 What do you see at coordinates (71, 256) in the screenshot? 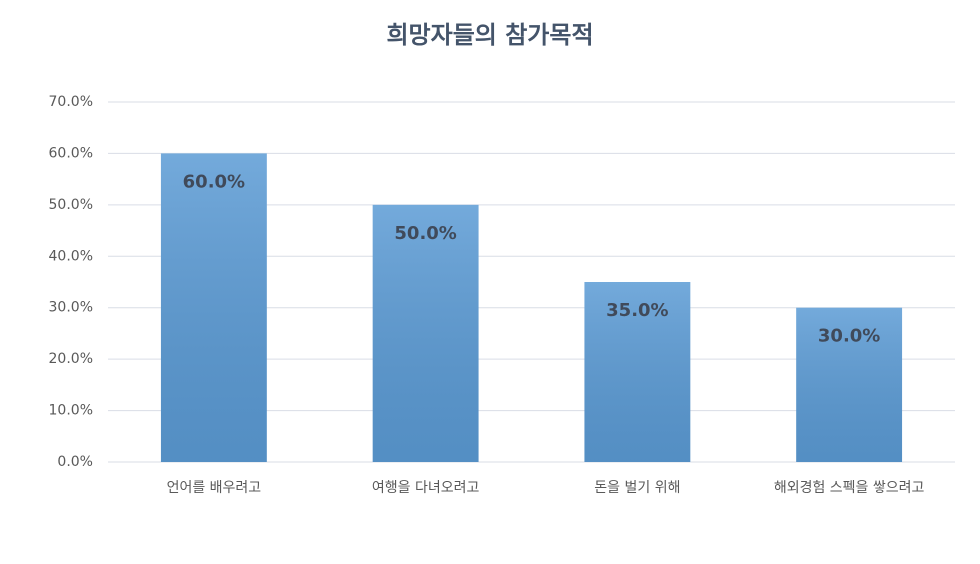
I see `y-tick-label: 40.0%` at bounding box center [71, 256].